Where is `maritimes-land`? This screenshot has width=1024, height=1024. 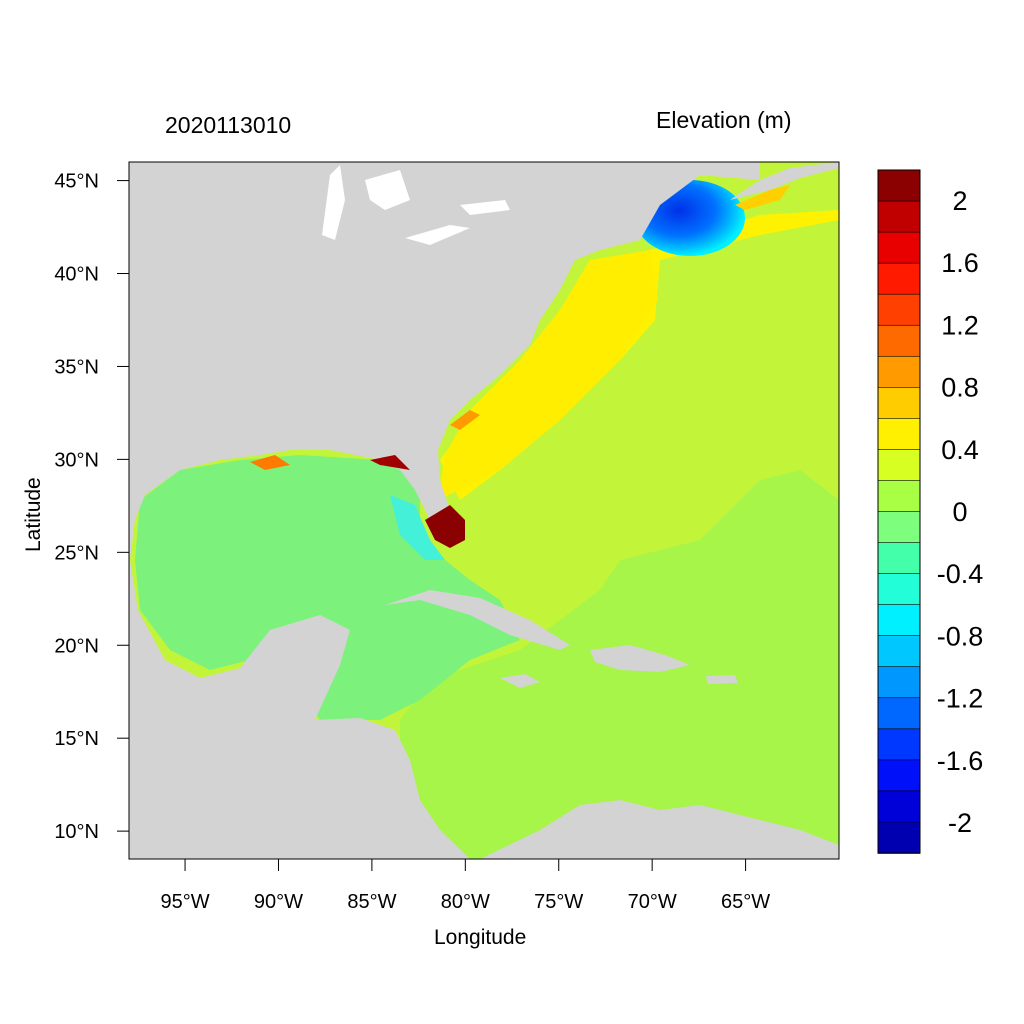 maritimes-land is located at coordinates (784, 181).